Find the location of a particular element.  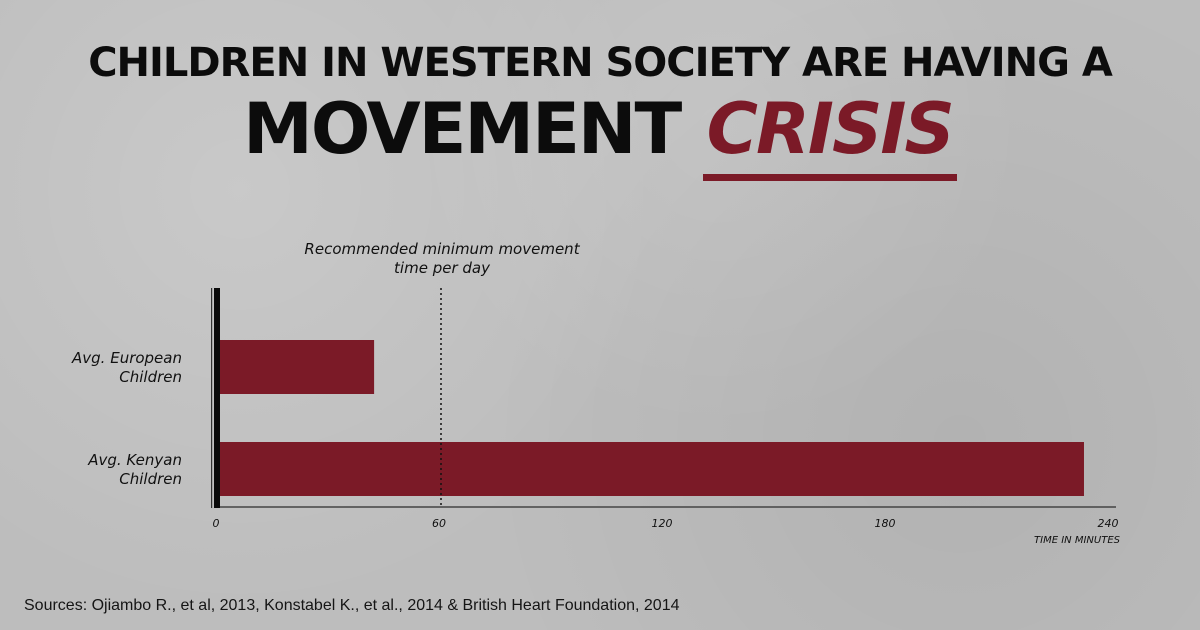

y-axis-line is located at coordinates (217, 398).